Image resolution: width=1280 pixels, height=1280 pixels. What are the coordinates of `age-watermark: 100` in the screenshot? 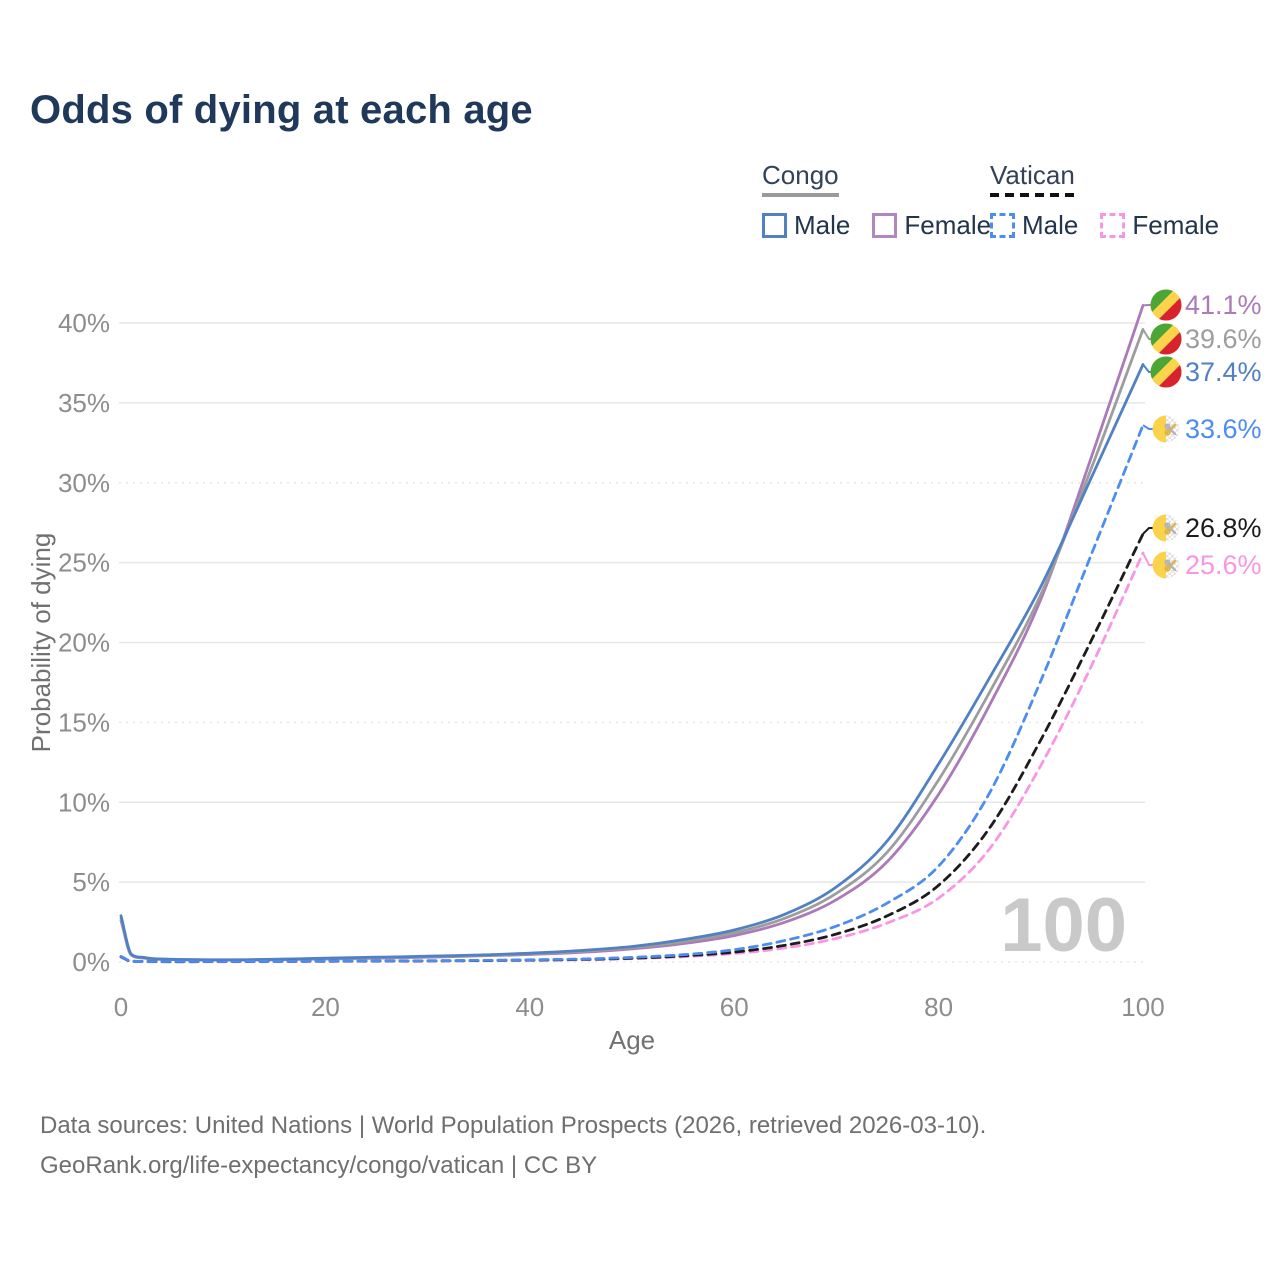 It's located at (1063, 925).